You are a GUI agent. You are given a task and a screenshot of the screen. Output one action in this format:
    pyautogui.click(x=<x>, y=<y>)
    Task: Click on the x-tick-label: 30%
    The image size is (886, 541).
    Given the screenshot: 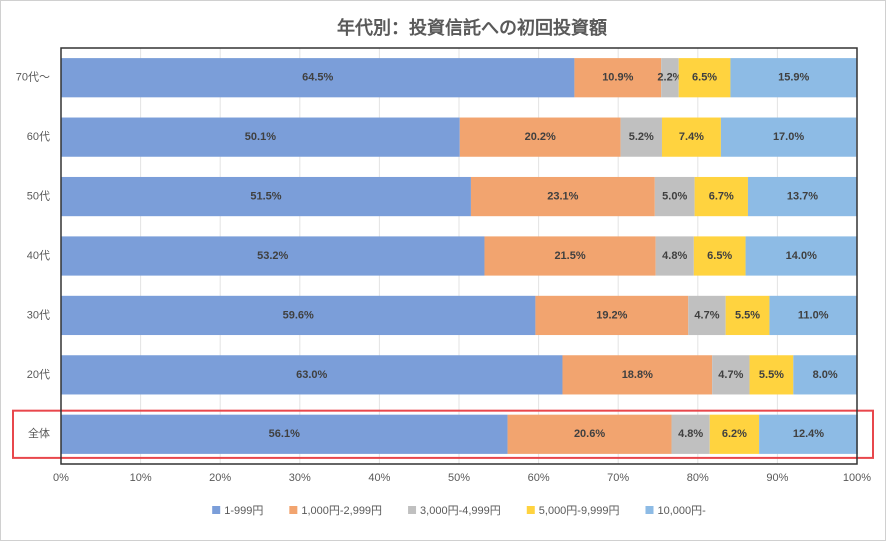 What is the action you would take?
    pyautogui.click(x=300, y=478)
    